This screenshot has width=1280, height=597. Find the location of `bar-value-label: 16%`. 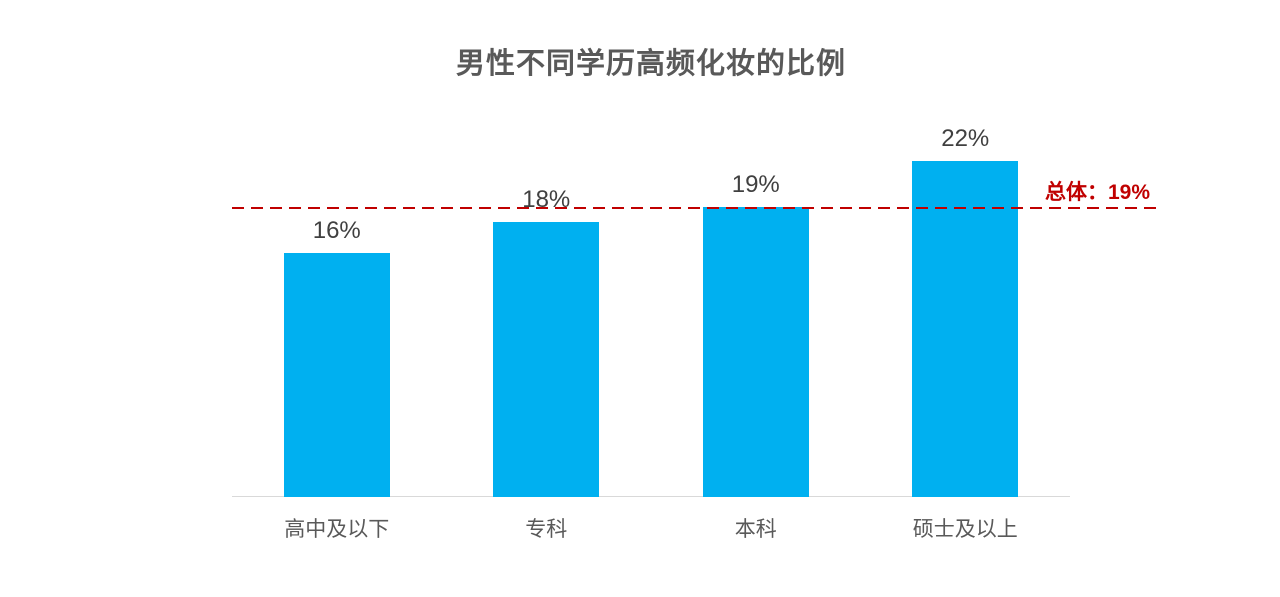

bar-value-label: 16% is located at coordinates (336, 230).